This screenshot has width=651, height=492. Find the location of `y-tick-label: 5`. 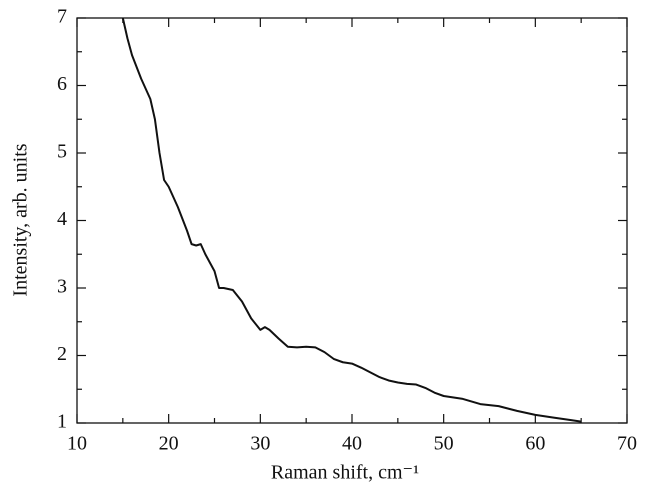

y-tick-label: 5 is located at coordinates (62, 152).